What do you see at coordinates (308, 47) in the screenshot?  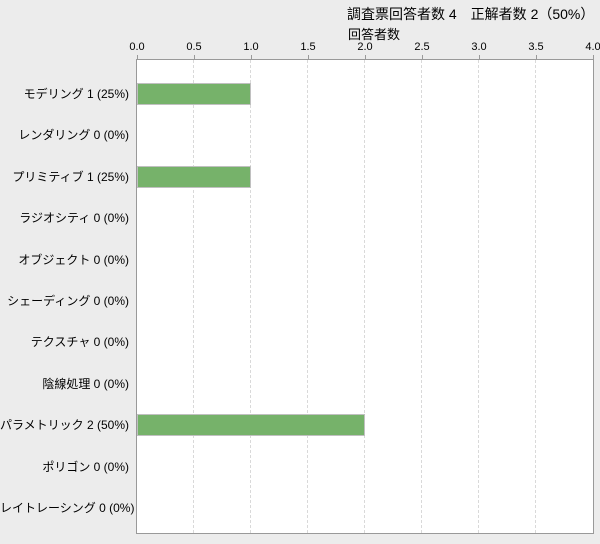 I see `x-tick-label: 1.5` at bounding box center [308, 47].